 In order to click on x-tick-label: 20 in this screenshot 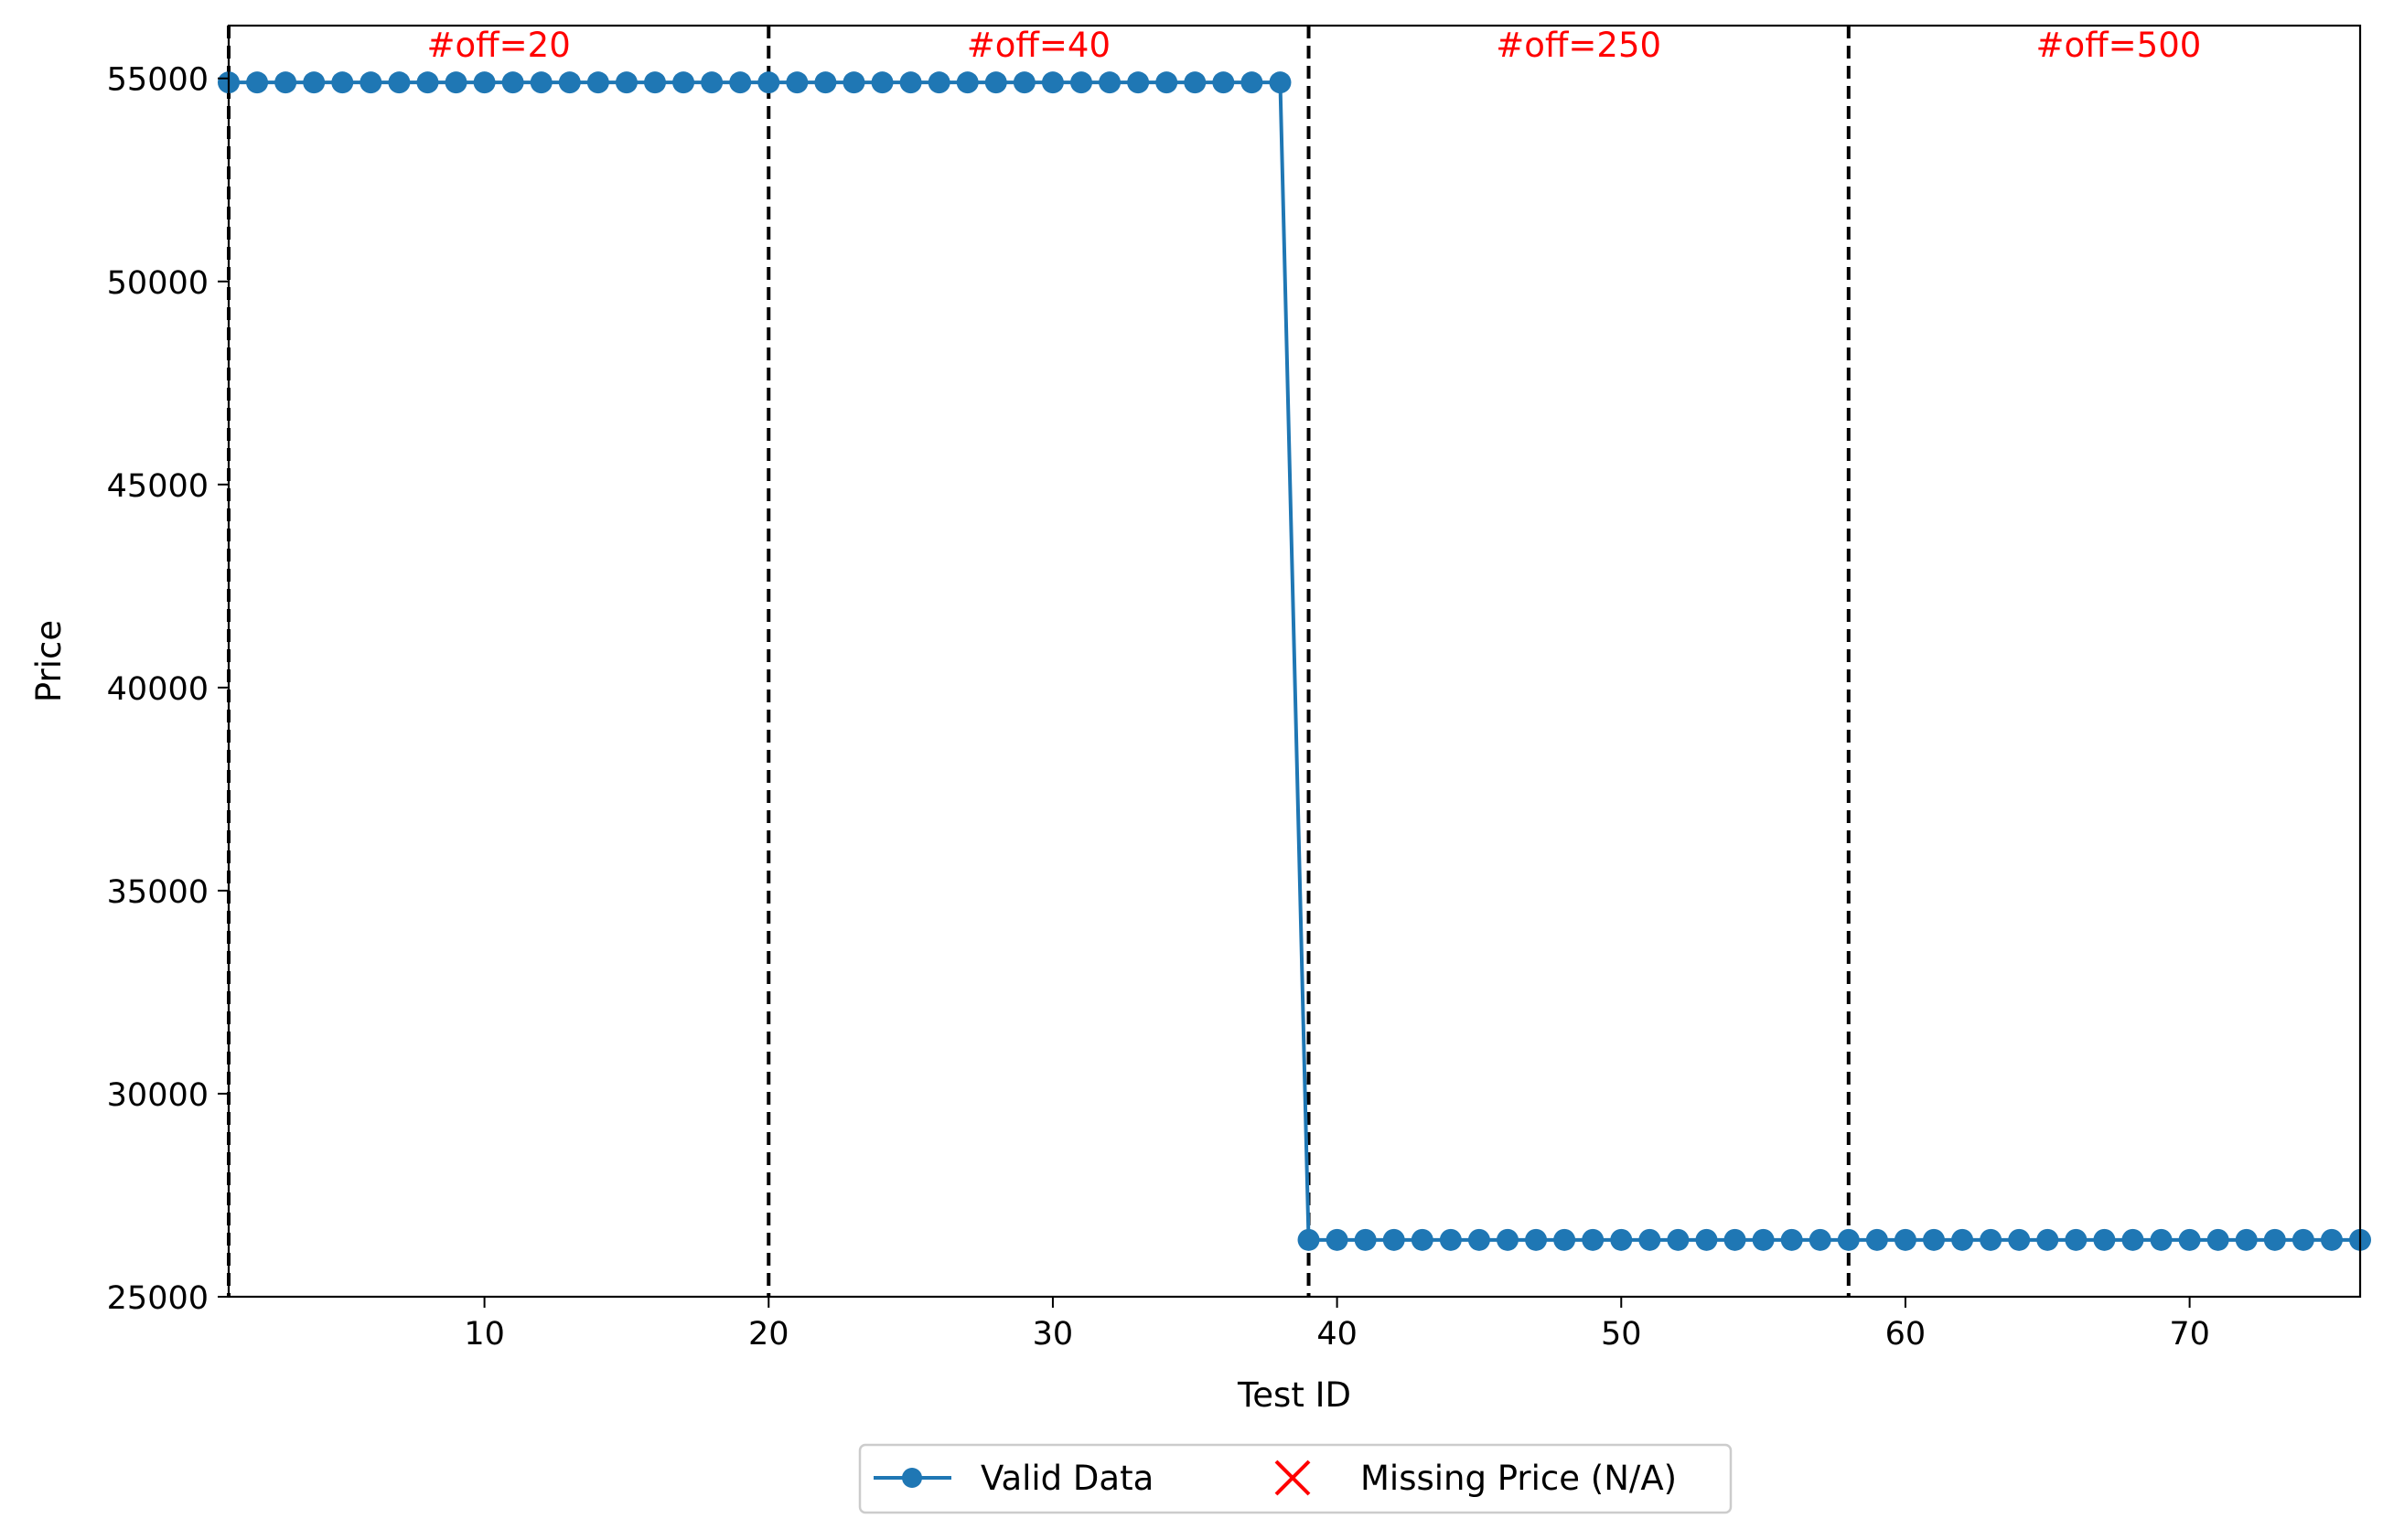, I will do `click(769, 1335)`.